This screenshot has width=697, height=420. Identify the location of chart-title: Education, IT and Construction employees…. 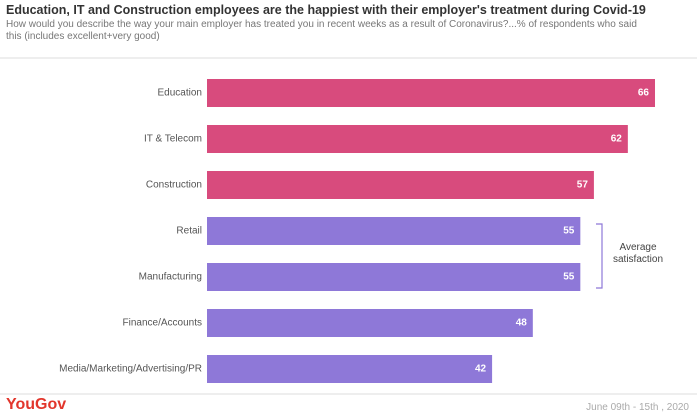
(326, 10).